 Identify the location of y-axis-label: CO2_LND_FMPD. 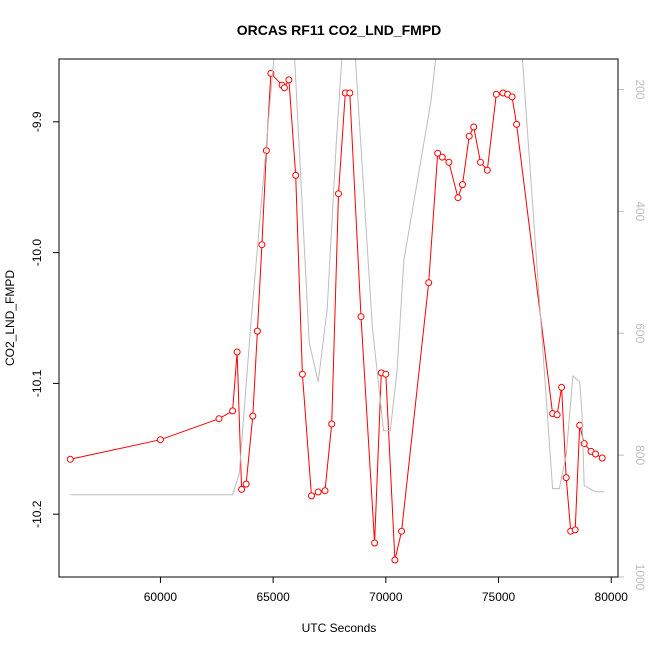
(10, 318).